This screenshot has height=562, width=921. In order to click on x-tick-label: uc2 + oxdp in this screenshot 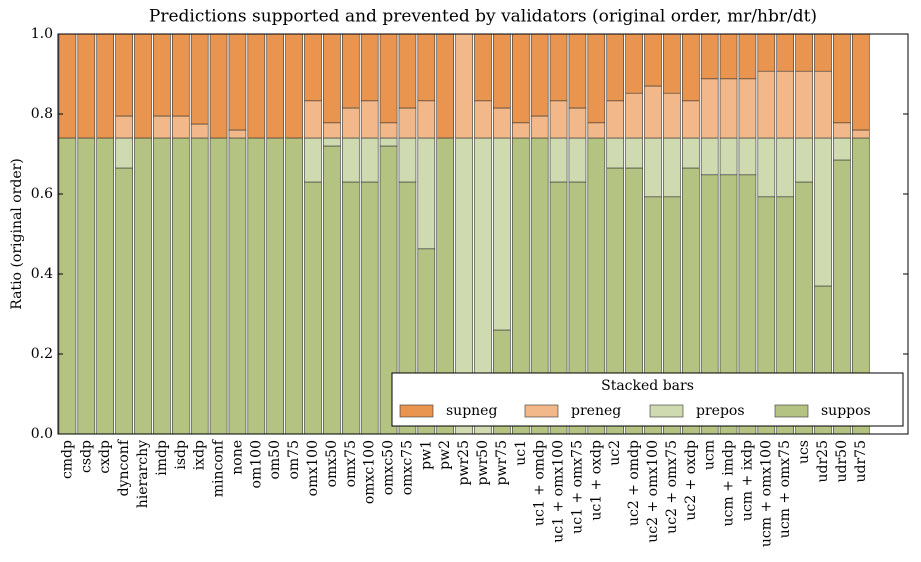, I will do `click(691, 480)`.